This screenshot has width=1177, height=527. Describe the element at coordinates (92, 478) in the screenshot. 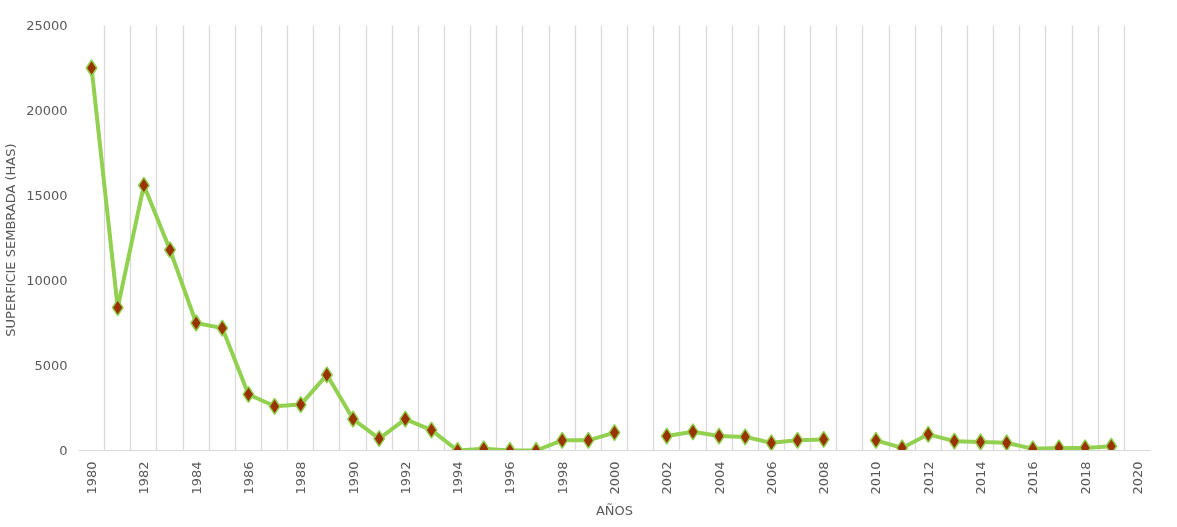

I see `x-tick-label: 1980` at that location.